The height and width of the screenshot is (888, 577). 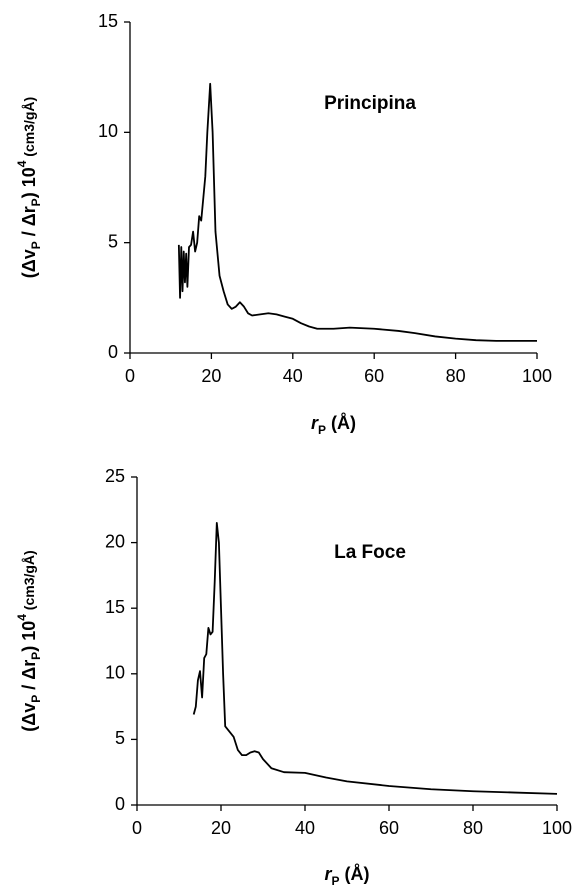 What do you see at coordinates (370, 103) in the screenshot?
I see `annotation: Principina` at bounding box center [370, 103].